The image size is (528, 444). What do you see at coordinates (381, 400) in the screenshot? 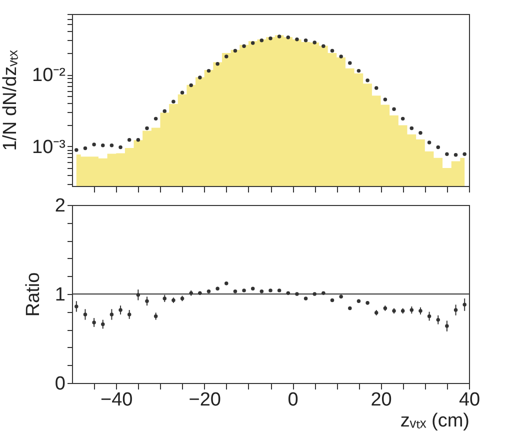
I see `x-tick-label: 20` at bounding box center [381, 400].